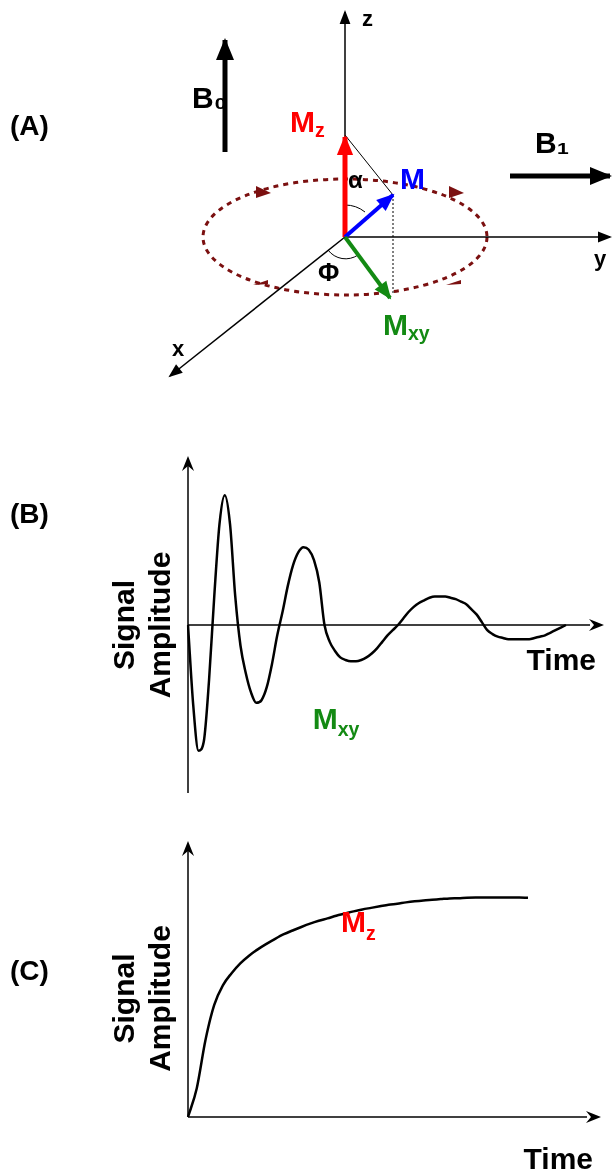  I want to click on text: M$_{z}$, so click(307, 123).